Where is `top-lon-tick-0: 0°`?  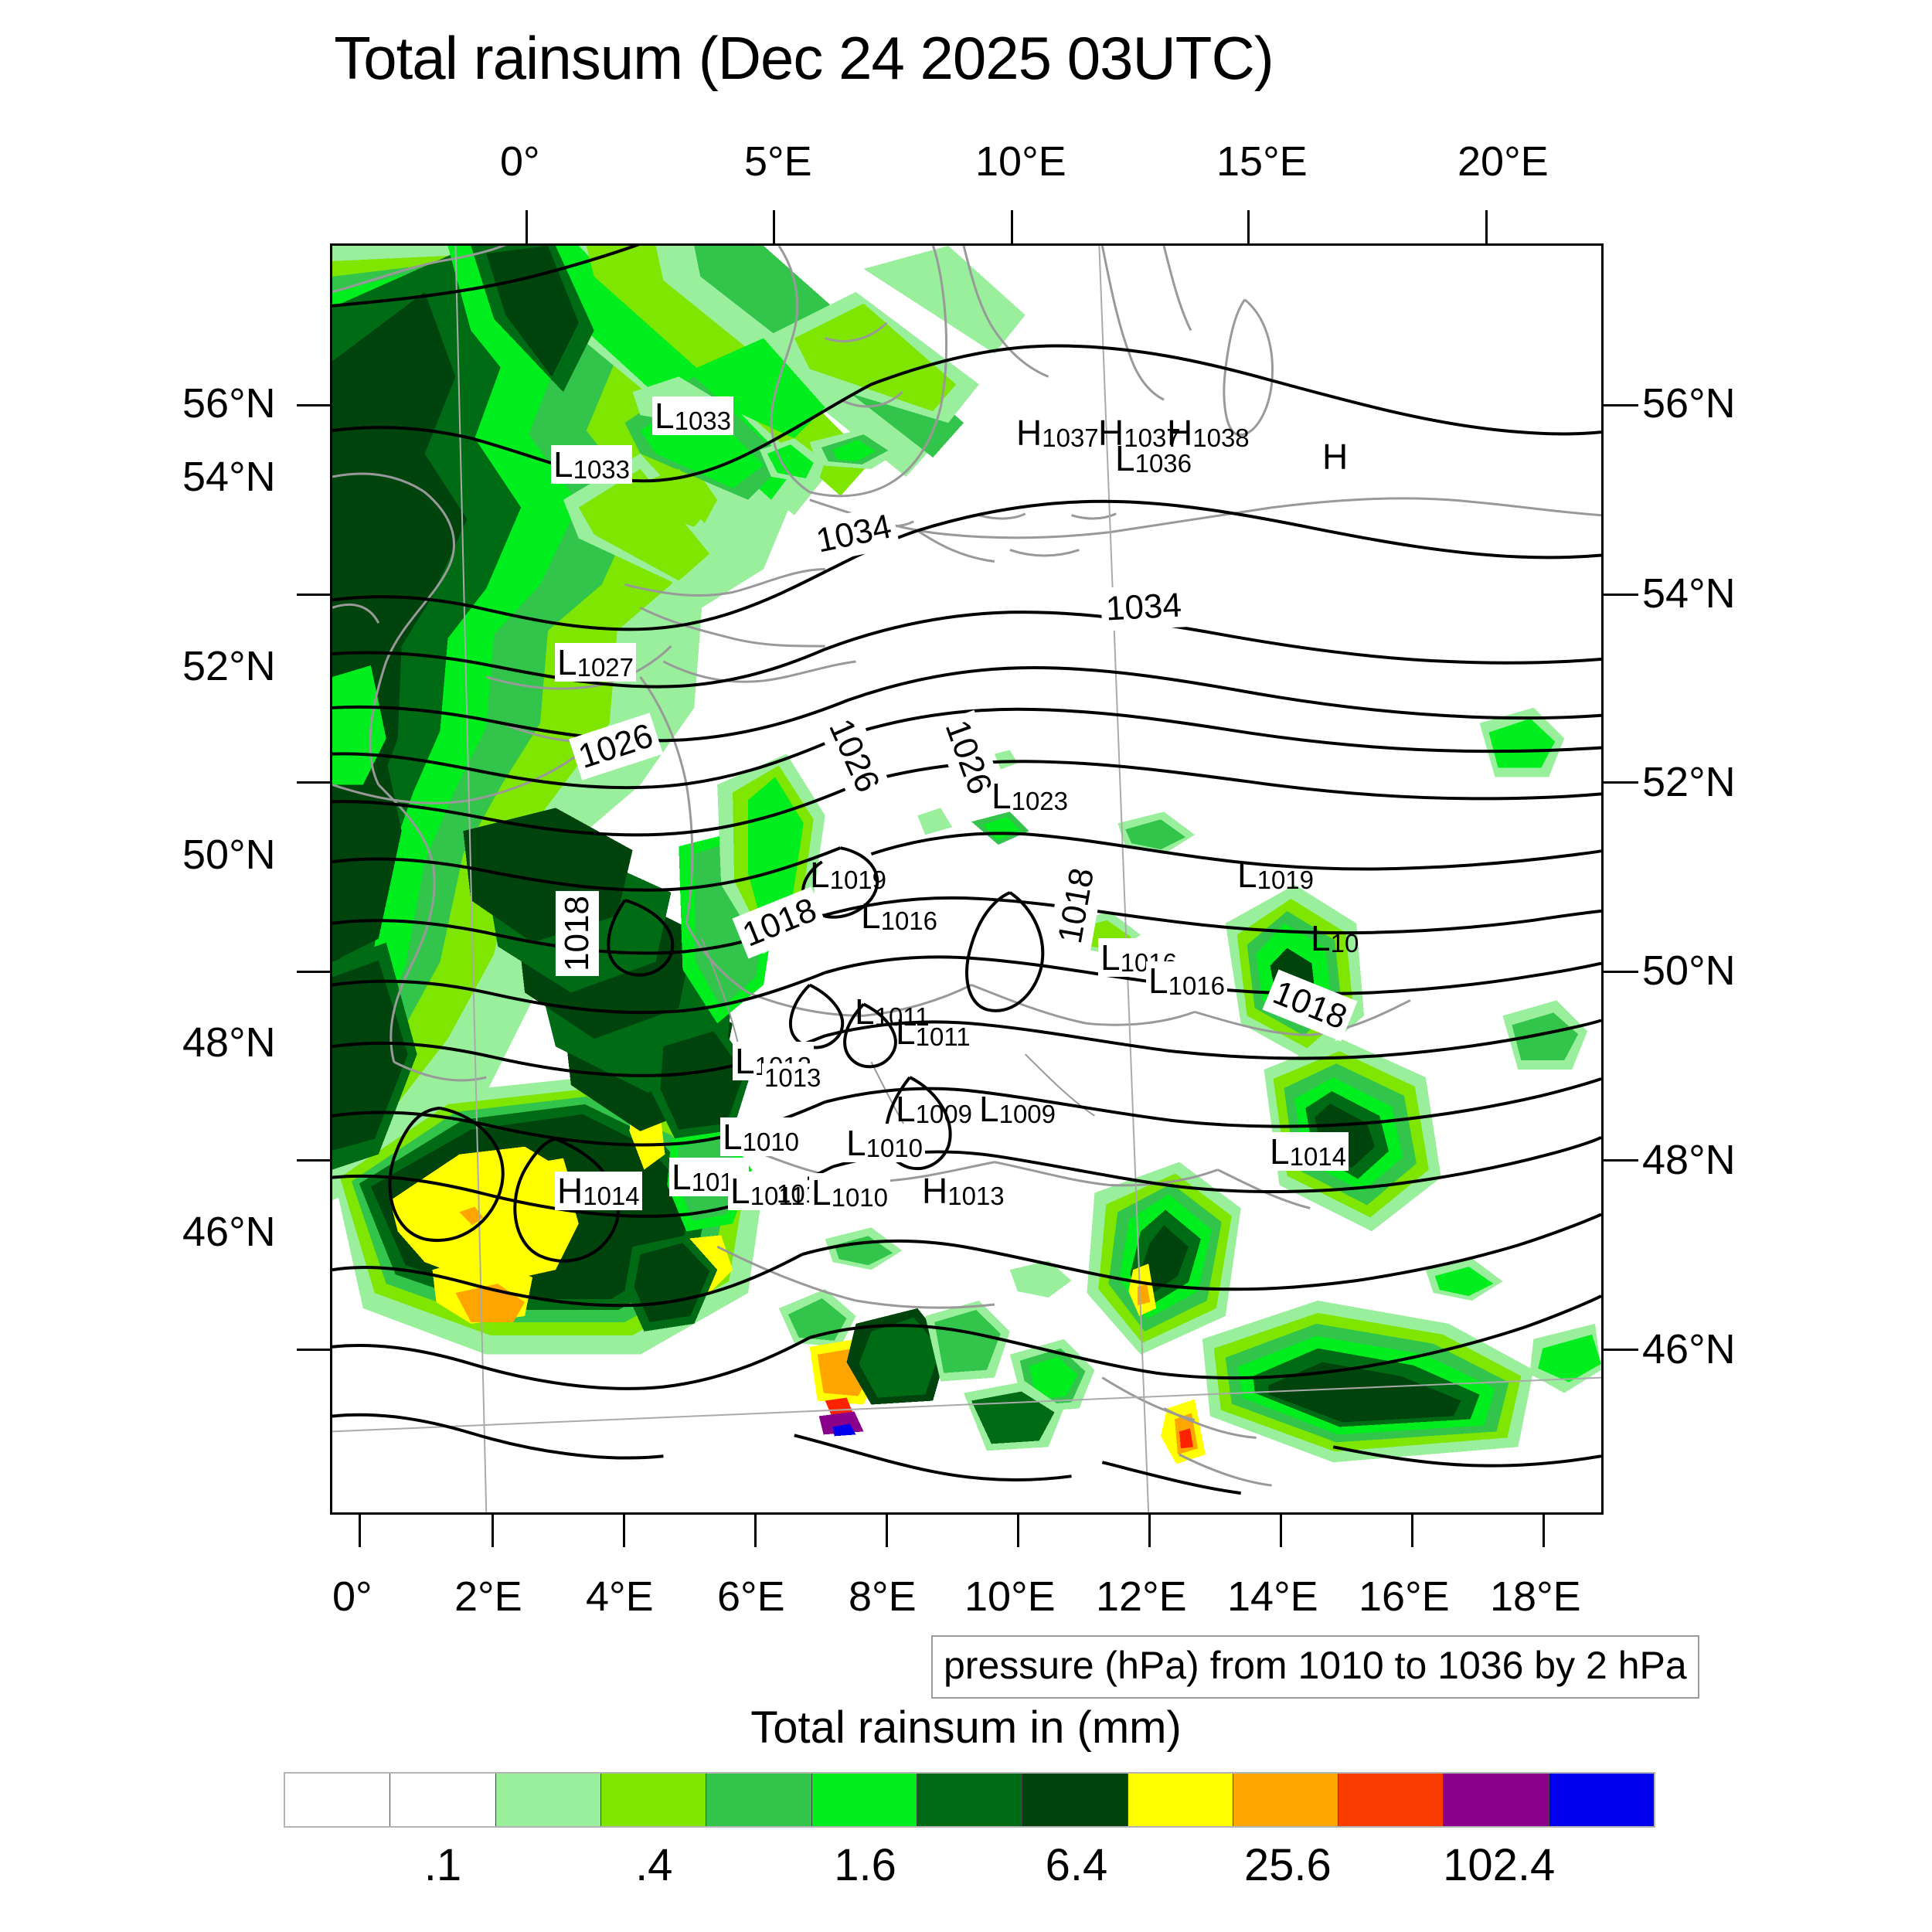
top-lon-tick-0: 0° is located at coordinates (520, 161).